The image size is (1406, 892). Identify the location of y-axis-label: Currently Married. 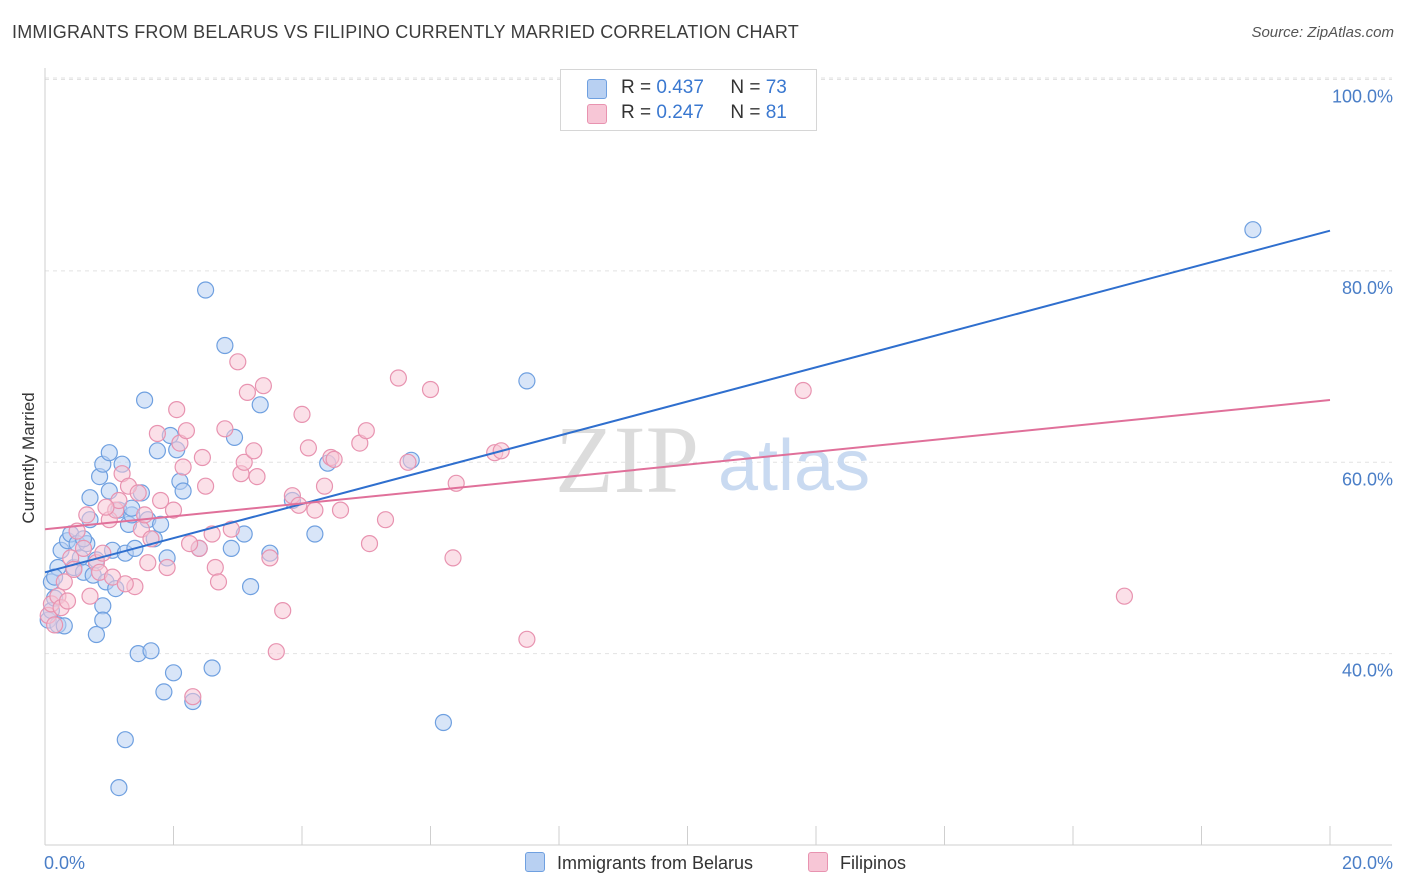
(28, 457).